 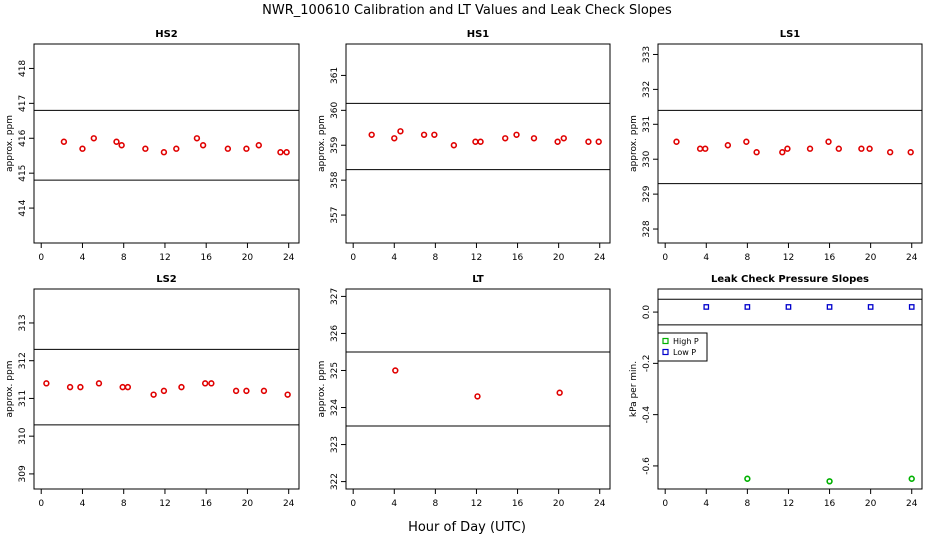 What do you see at coordinates (665, 352) in the screenshot?
I see `legend-marker` at bounding box center [665, 352].